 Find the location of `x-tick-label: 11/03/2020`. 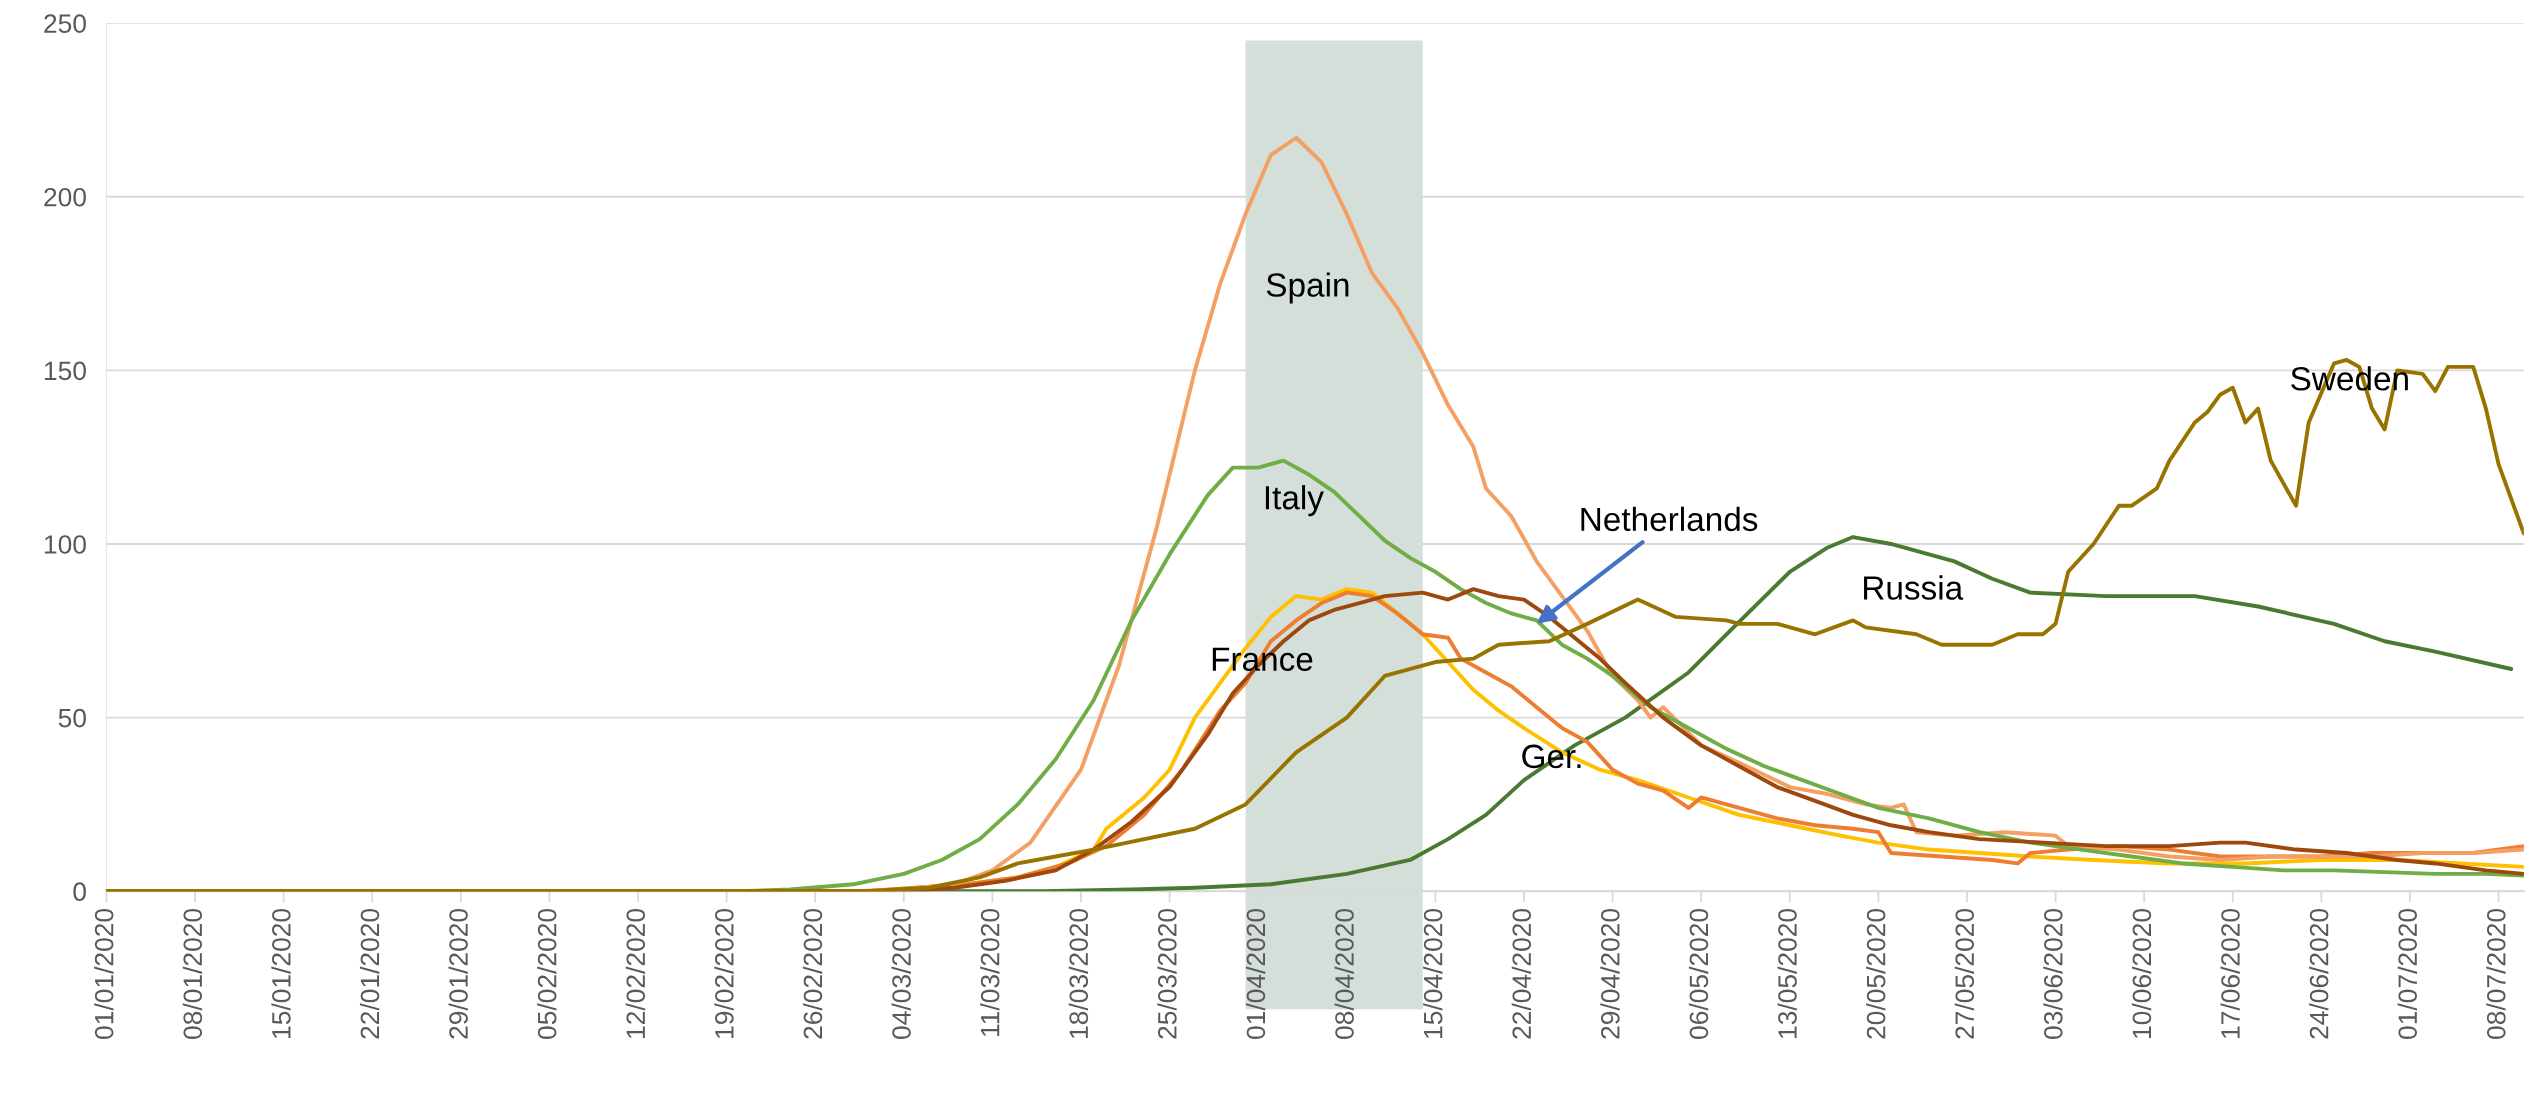

x-tick-label: 11/03/2020 is located at coordinates (990, 972).